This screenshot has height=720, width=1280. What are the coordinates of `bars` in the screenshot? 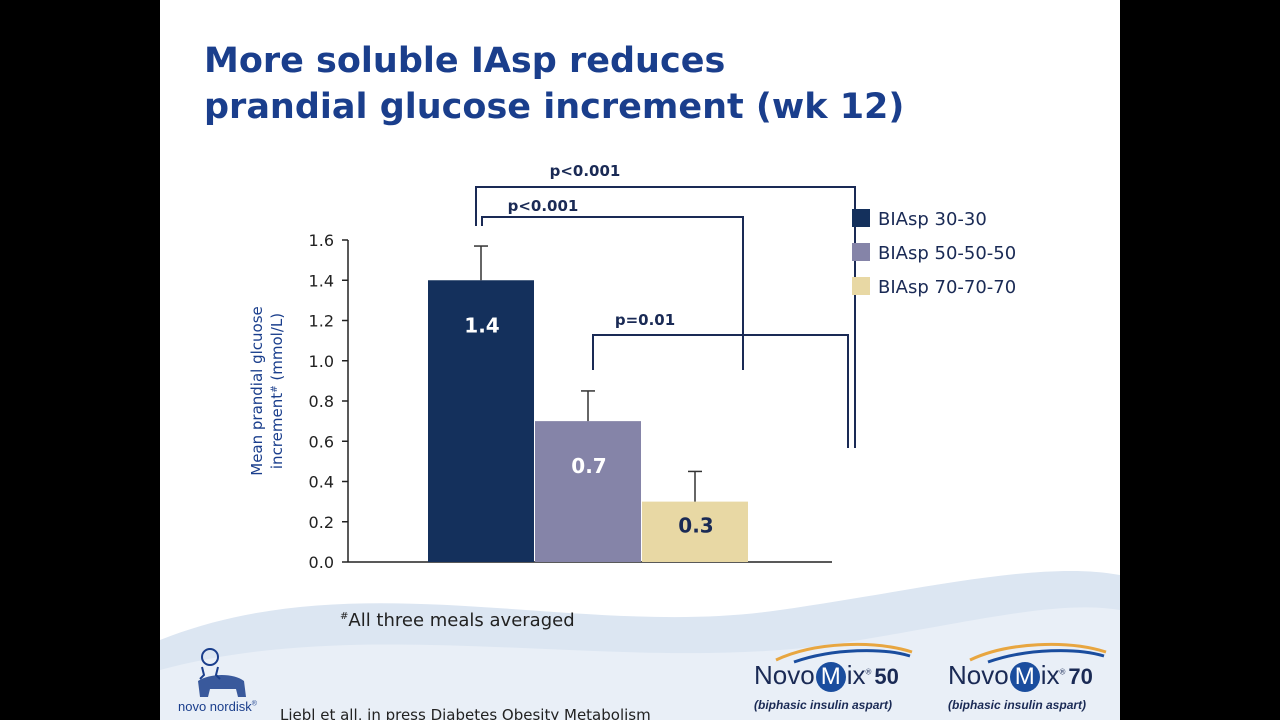 It's located at (588, 421).